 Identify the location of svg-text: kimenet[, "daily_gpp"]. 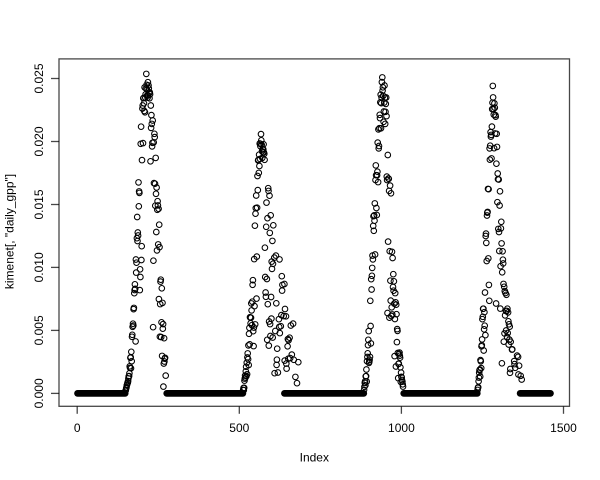
(10, 231).